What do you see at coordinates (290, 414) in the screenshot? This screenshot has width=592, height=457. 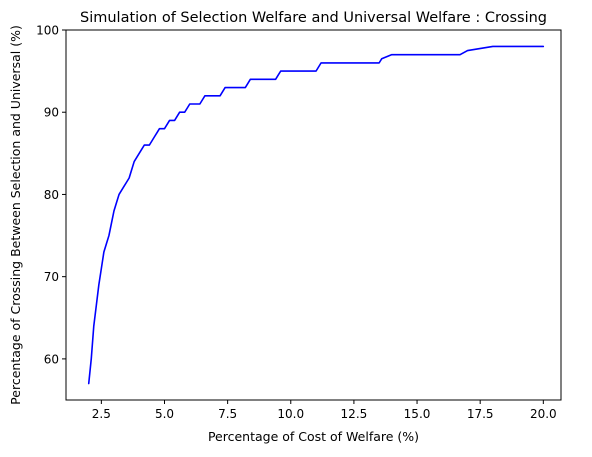 I see `x-tick-label: 10.0` at bounding box center [290, 414].